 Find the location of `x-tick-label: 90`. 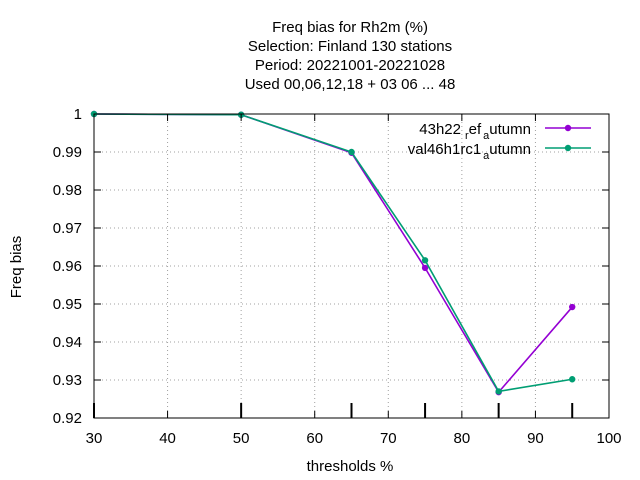

x-tick-label: 90 is located at coordinates (535, 438).